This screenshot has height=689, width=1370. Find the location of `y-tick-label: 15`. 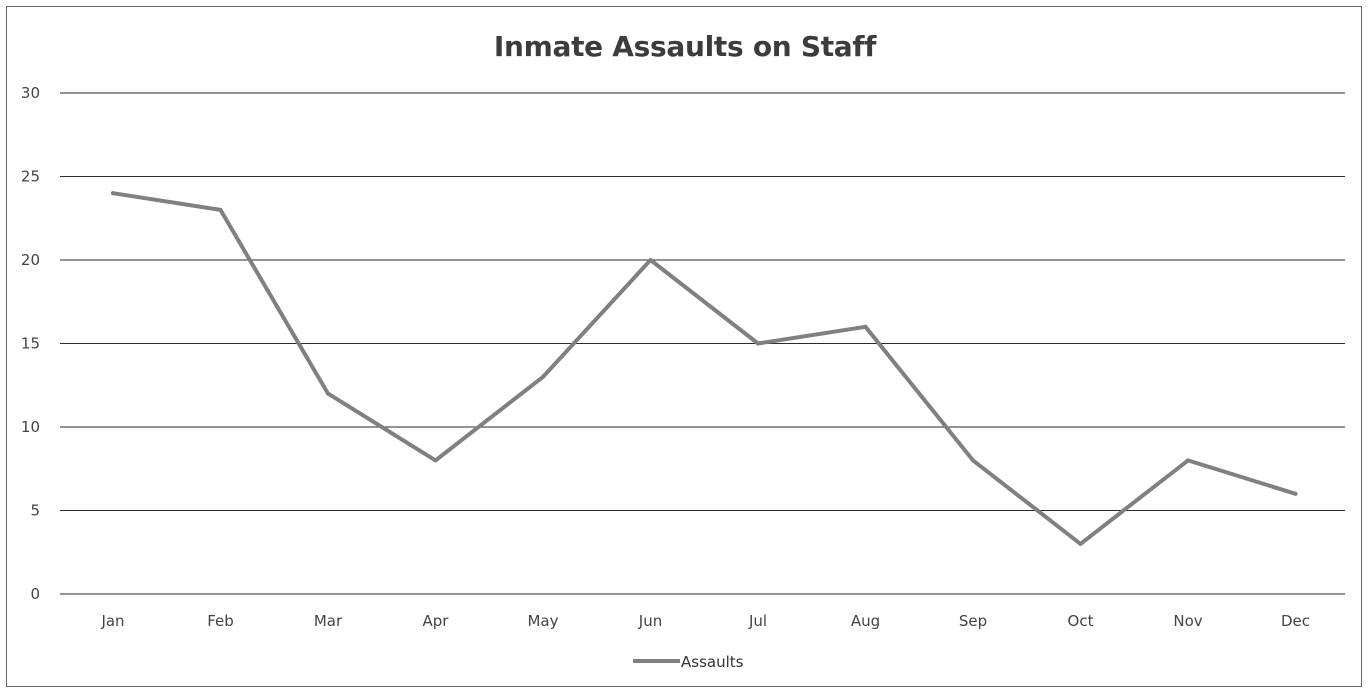

y-tick-label: 15 is located at coordinates (30, 344).